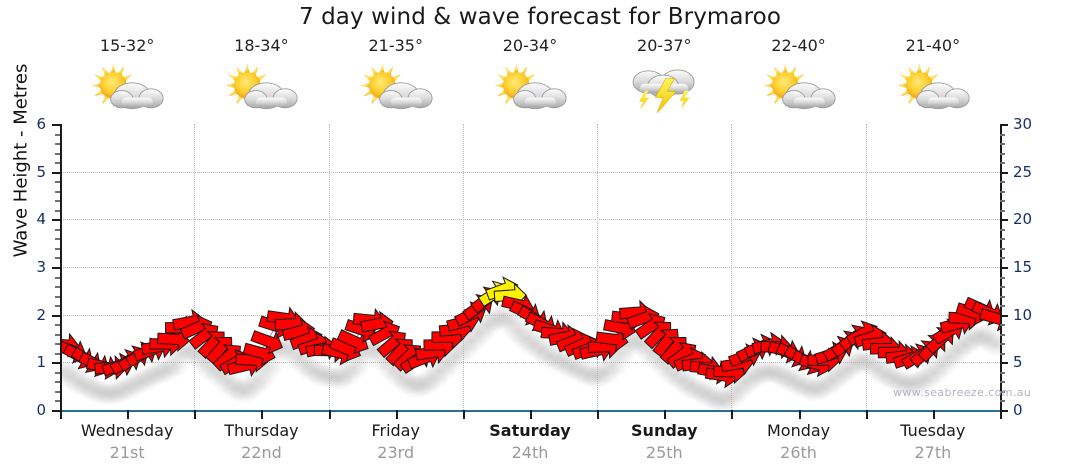  I want to click on left-tick-label: 6, so click(41, 124).